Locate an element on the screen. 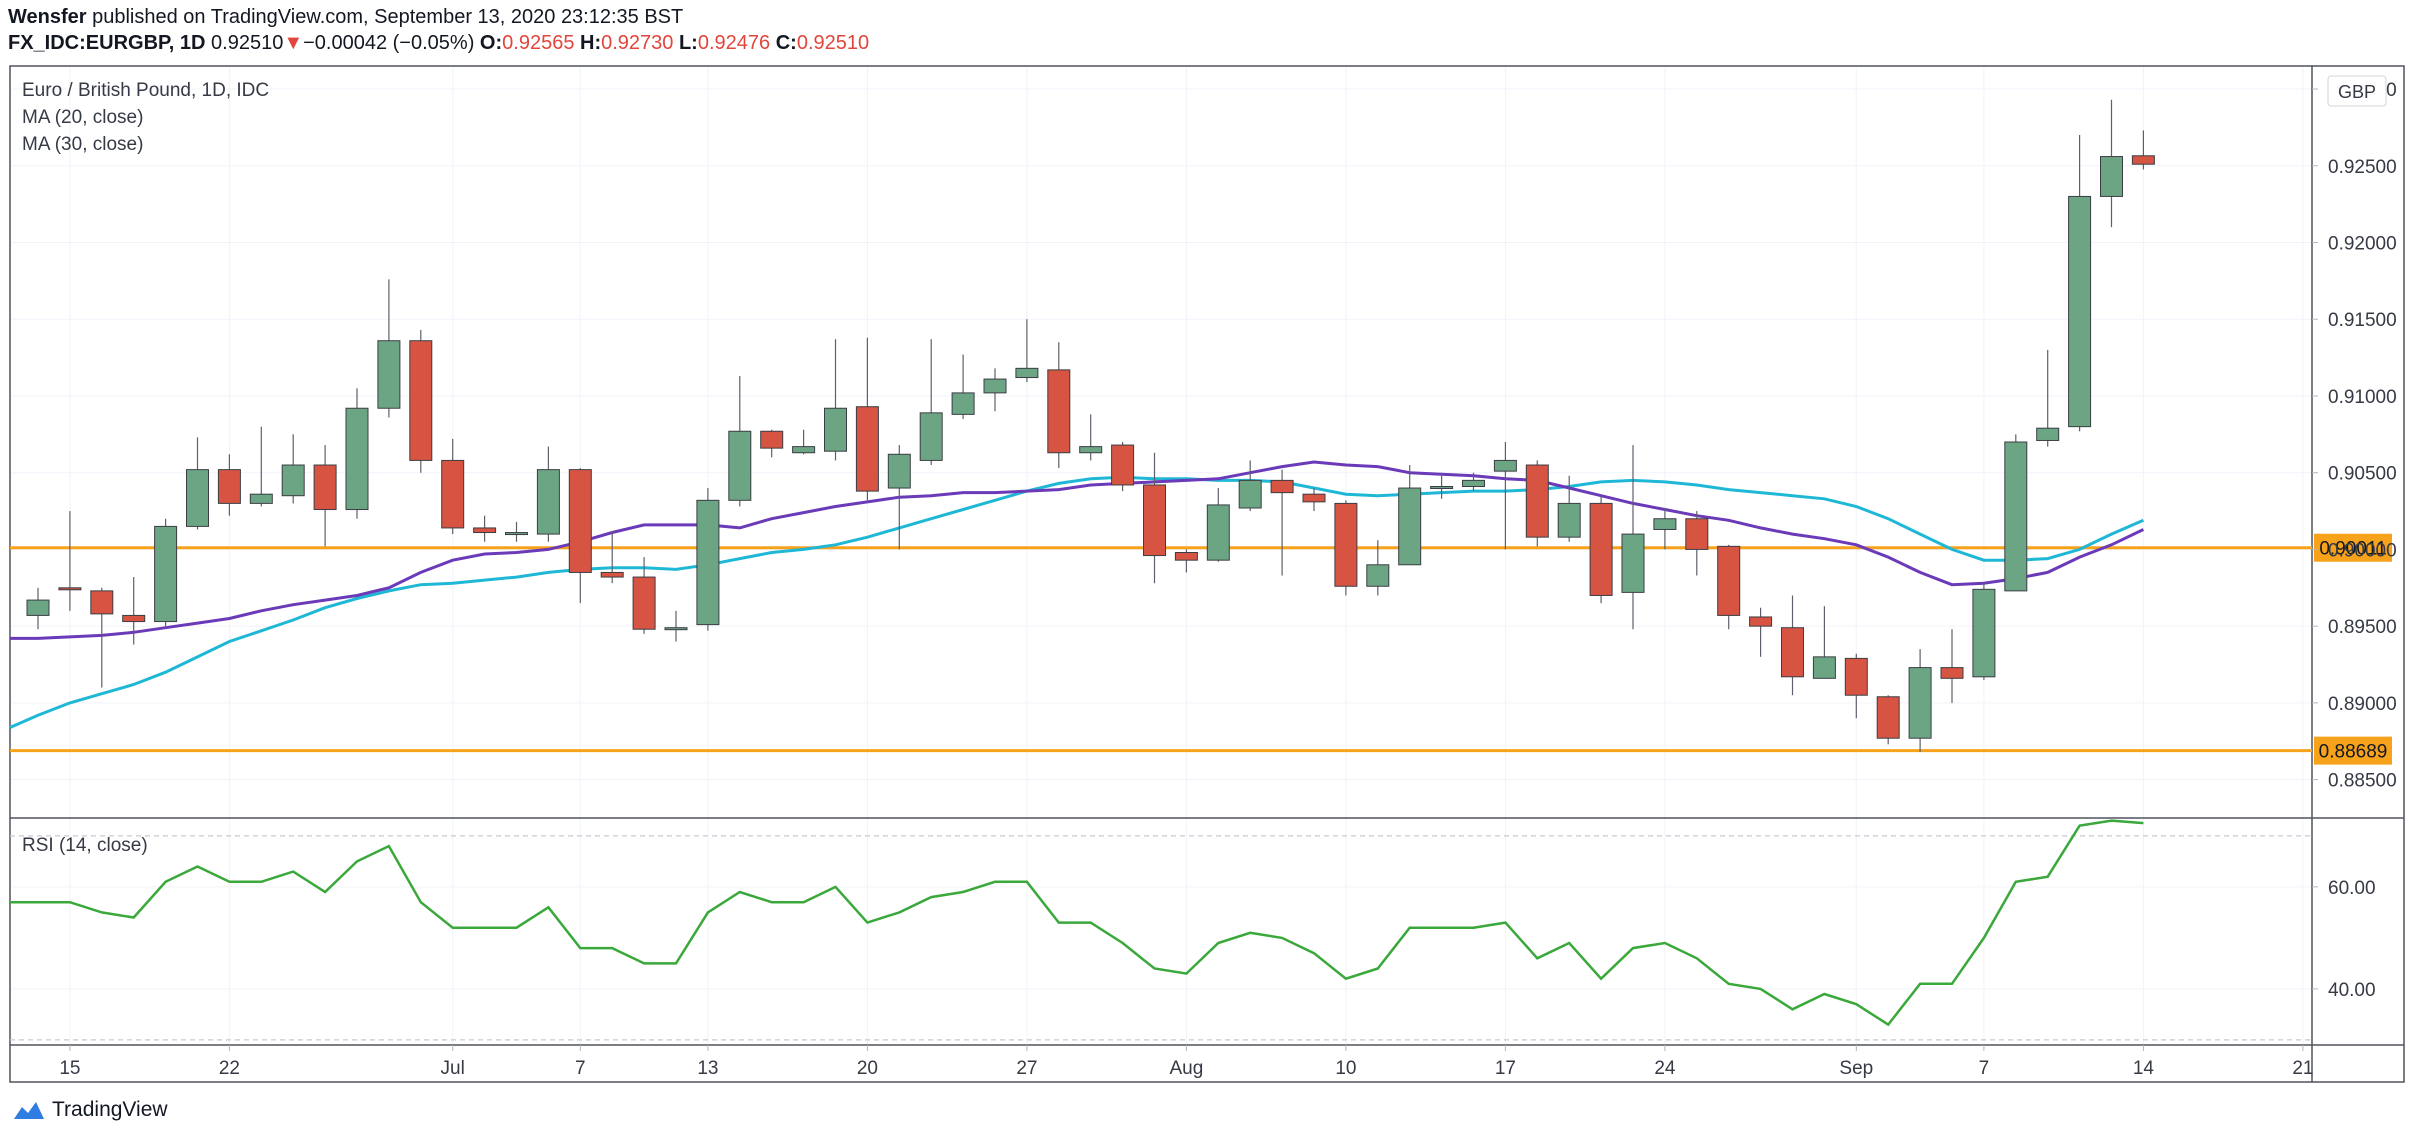  rsi-tick-label: 60.00 is located at coordinates (2352, 888).